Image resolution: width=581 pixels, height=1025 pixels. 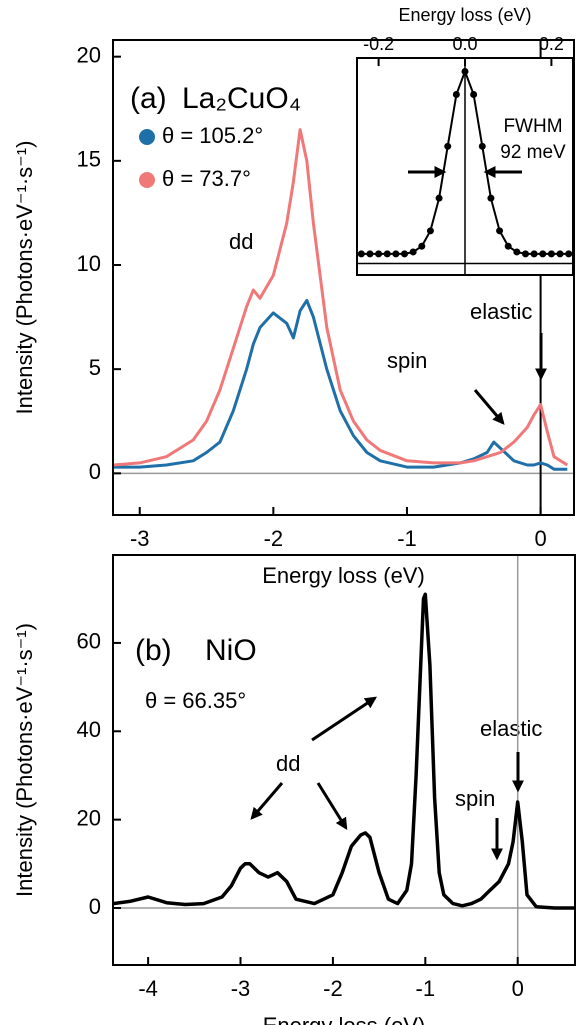 What do you see at coordinates (195, 700) in the screenshot?
I see `angle: θ = 66.35°` at bounding box center [195, 700].